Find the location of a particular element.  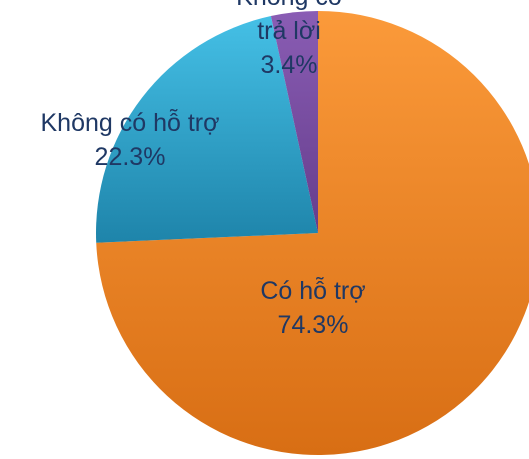

slice-category-label: Không có hỗ trợ is located at coordinates (129, 122).